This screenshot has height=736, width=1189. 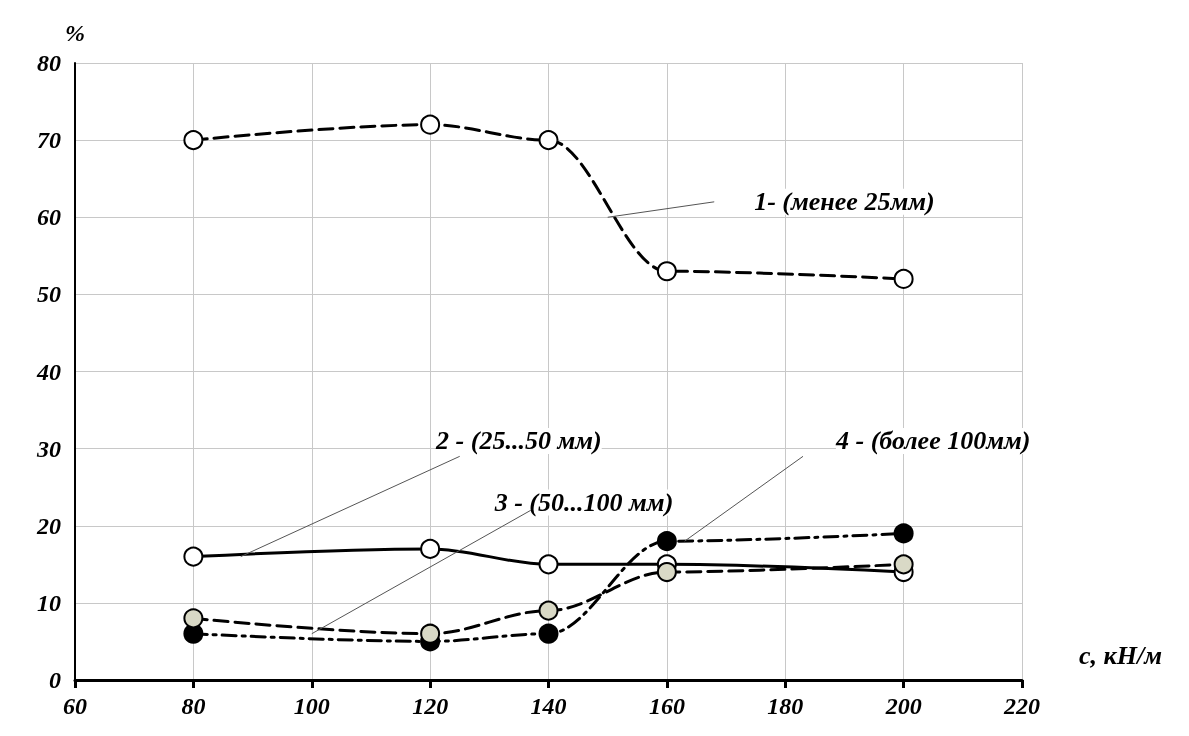 I want to click on y-tick-label: 40, so click(x=48, y=371).